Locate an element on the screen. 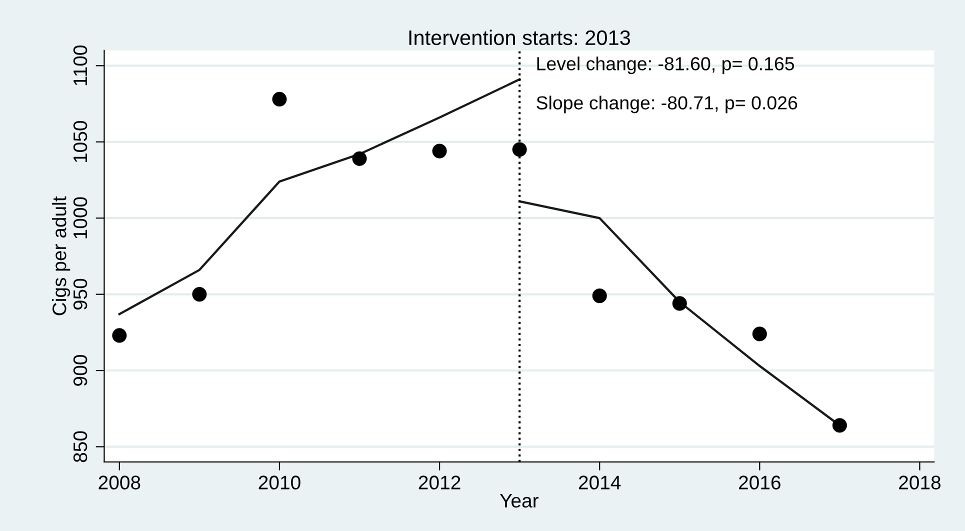 The image size is (965, 531). x-tick-label: 2016 is located at coordinates (759, 483).